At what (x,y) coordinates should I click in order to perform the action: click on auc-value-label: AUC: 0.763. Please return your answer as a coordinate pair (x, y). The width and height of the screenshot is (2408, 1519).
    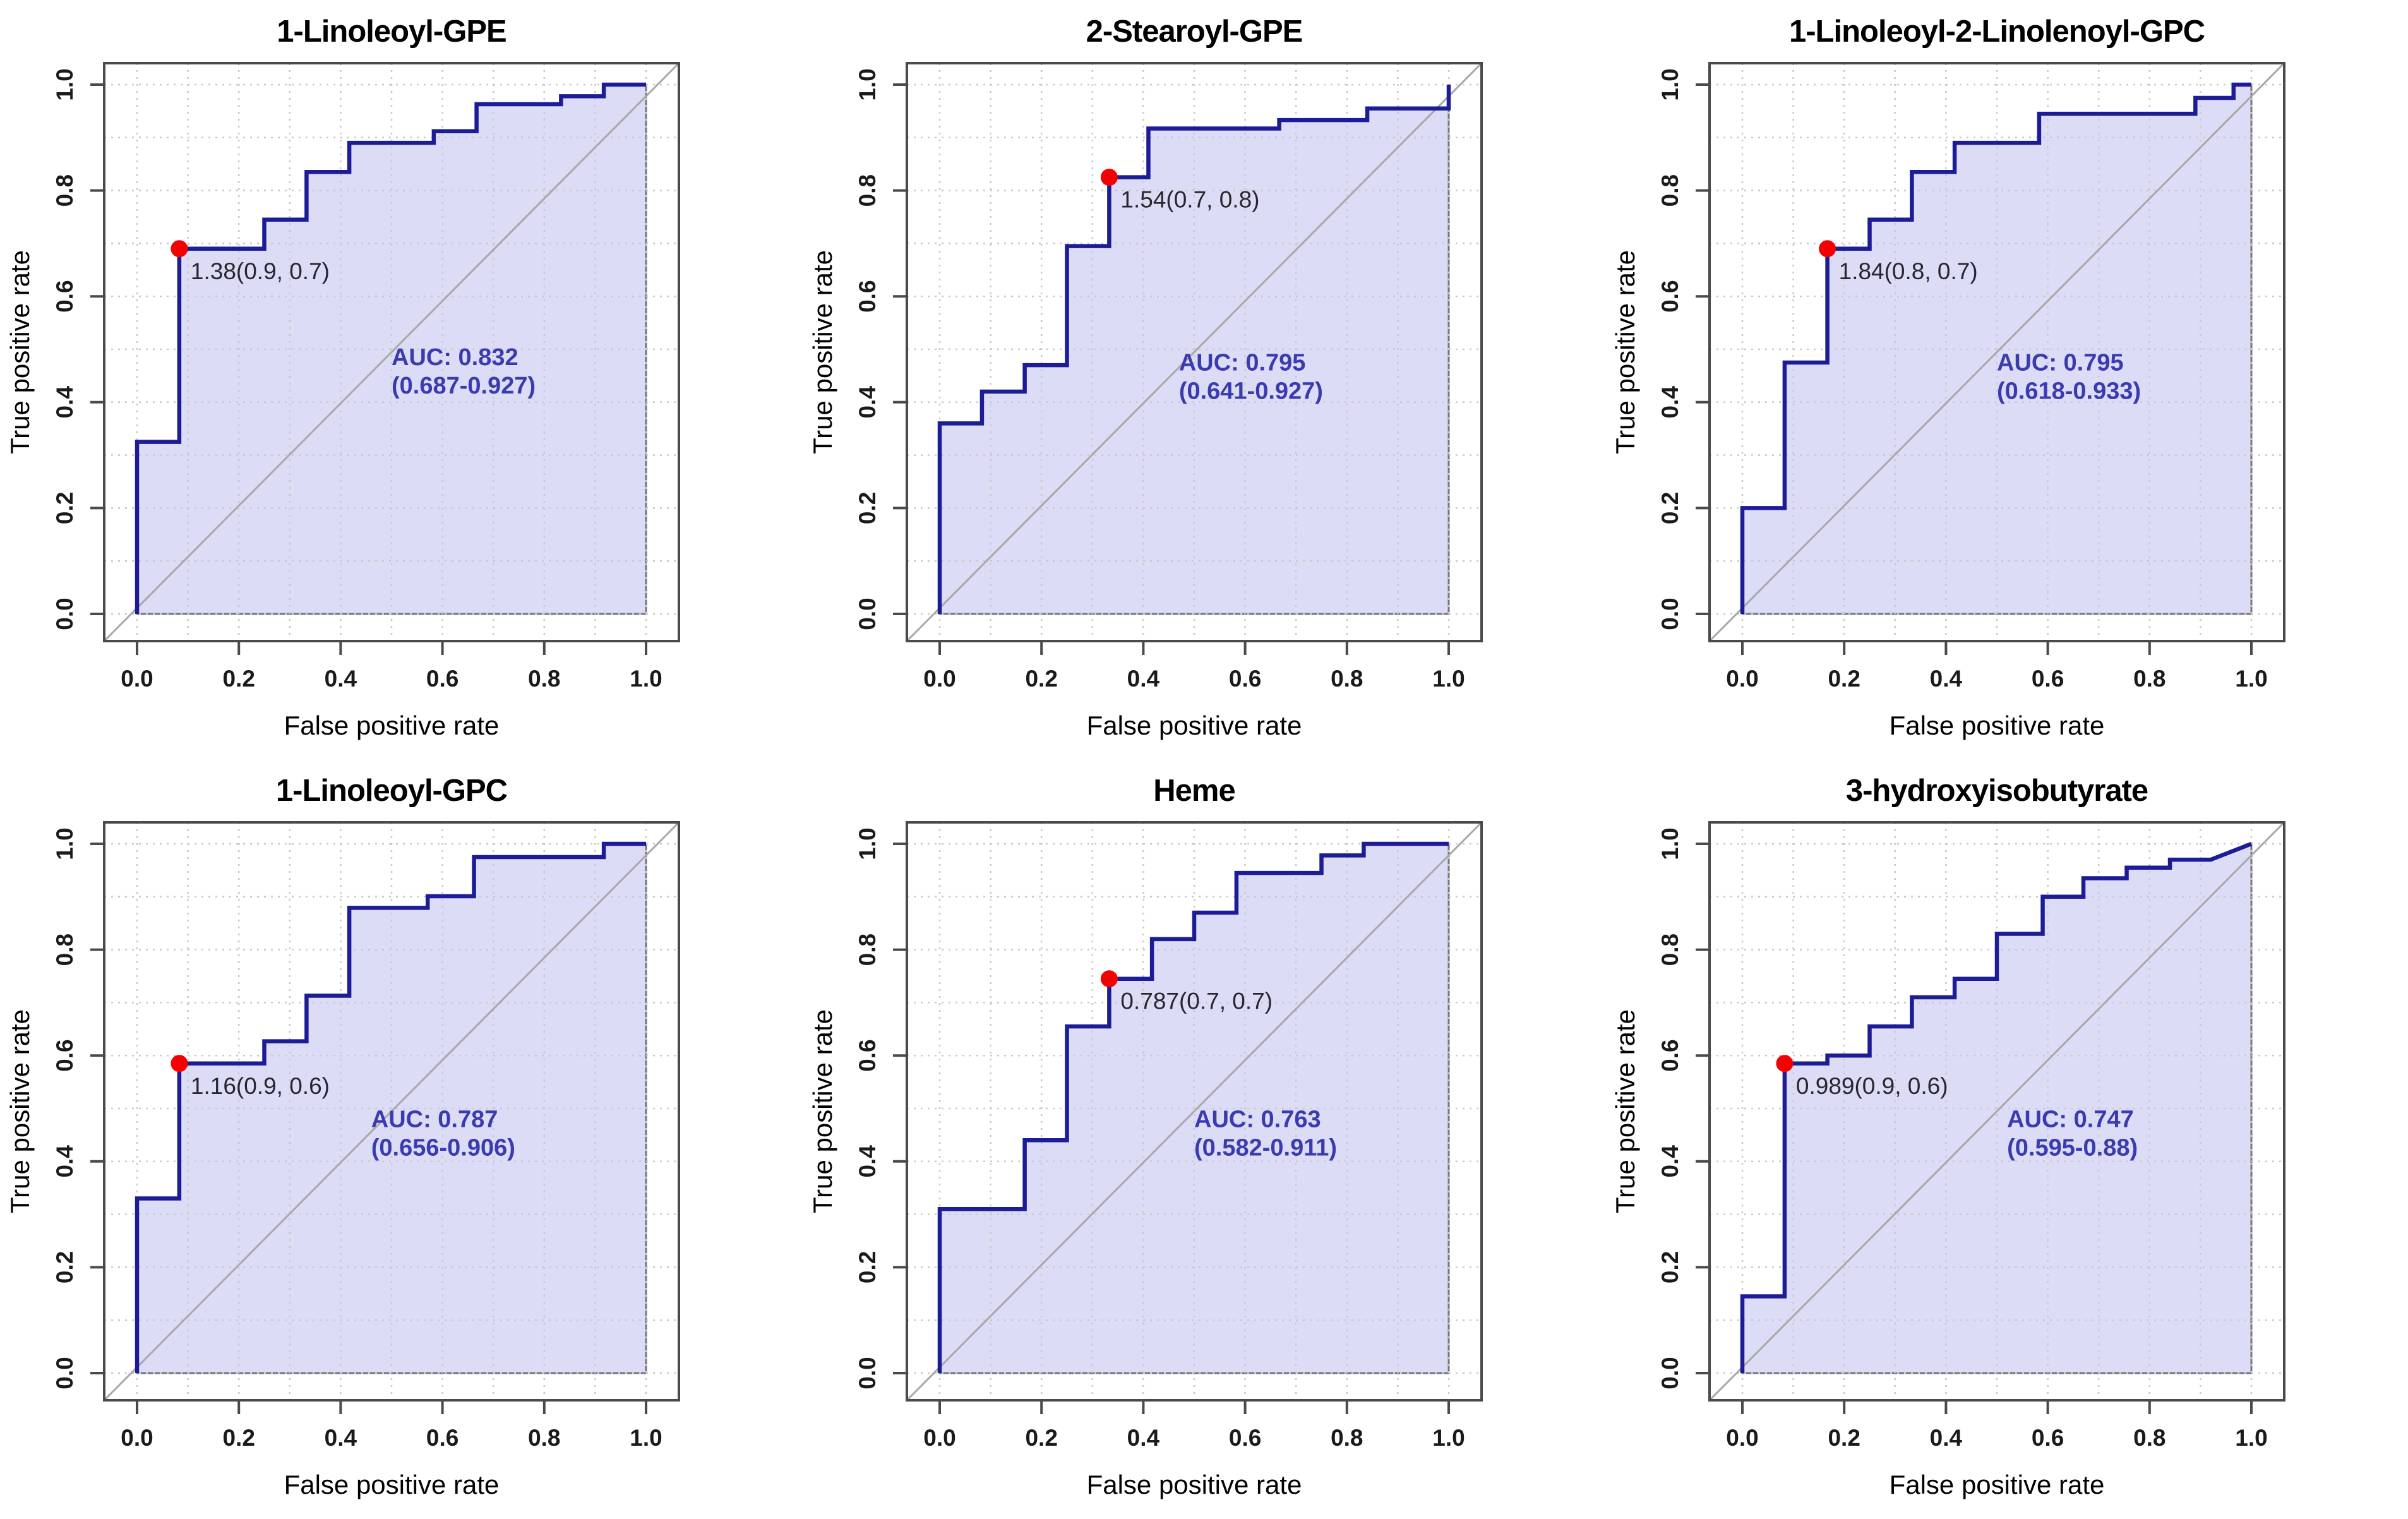
    Looking at the image, I should click on (1257, 1119).